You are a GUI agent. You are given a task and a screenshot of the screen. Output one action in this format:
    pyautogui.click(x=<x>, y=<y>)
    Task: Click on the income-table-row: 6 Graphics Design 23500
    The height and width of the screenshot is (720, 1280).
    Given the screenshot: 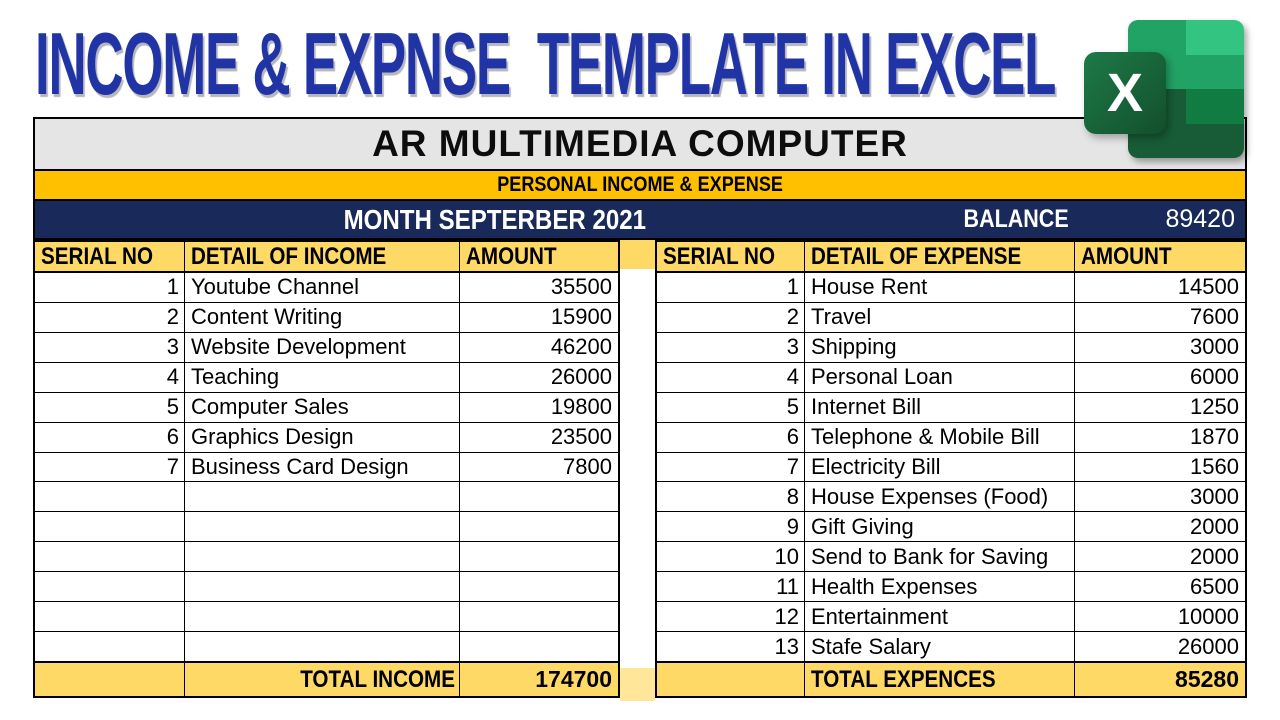 What is the action you would take?
    pyautogui.click(x=326, y=437)
    